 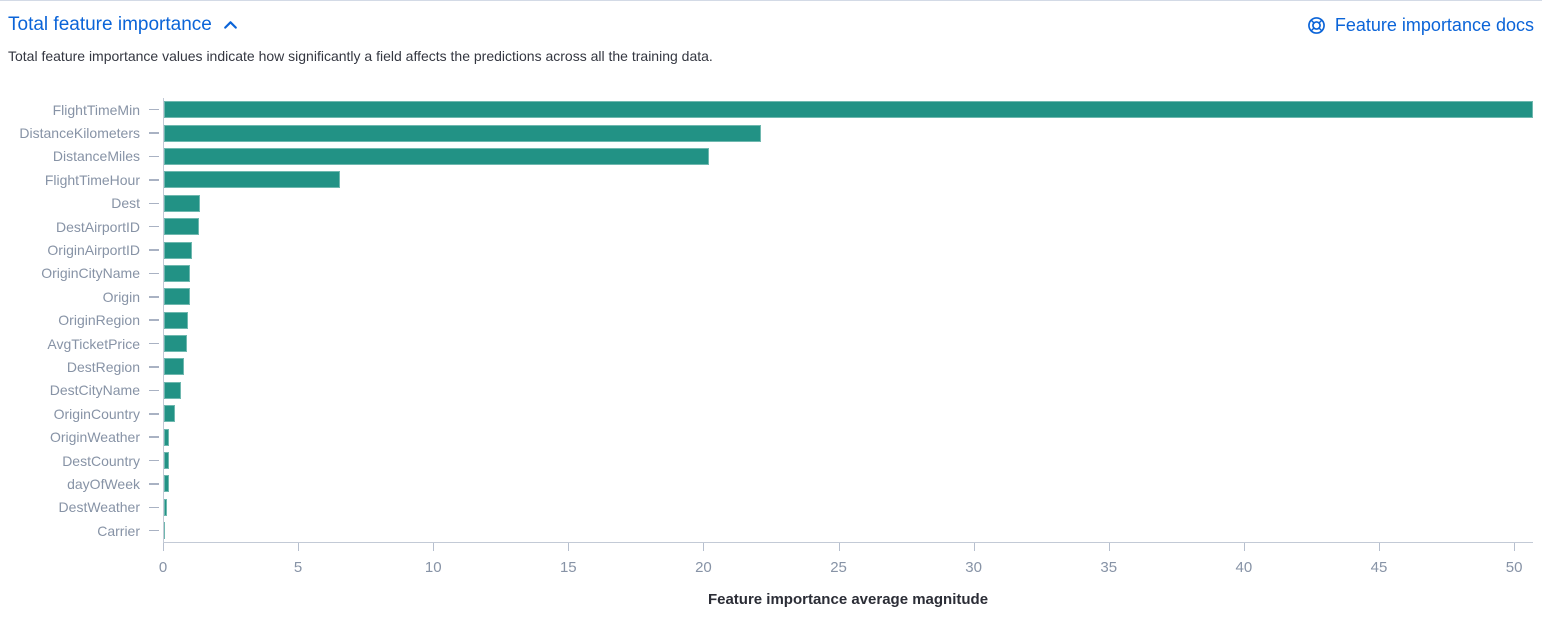 What do you see at coordinates (163, 320) in the screenshot?
I see `y-axis-line` at bounding box center [163, 320].